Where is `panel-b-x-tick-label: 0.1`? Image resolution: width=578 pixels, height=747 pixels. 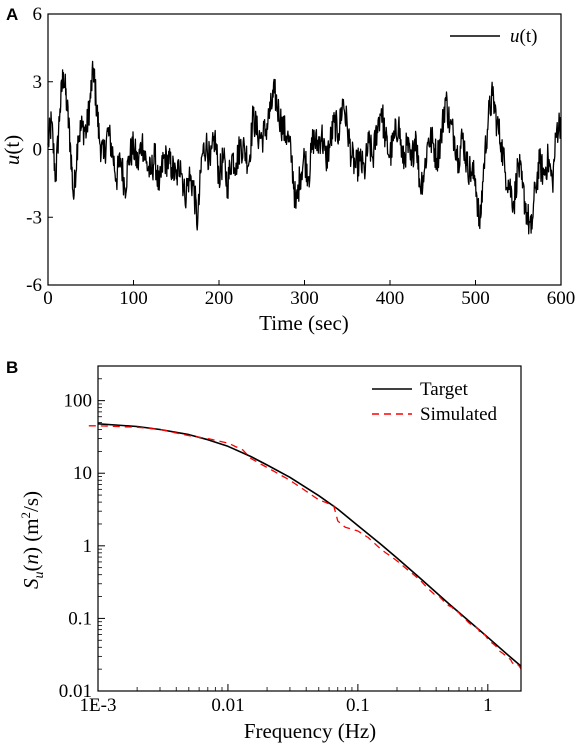
panel-b-x-tick-label: 0.1 is located at coordinates (358, 705).